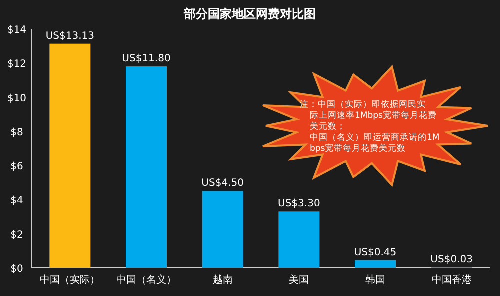  What do you see at coordinates (452, 280) in the screenshot?
I see `x-tick-label: 中国香港` at bounding box center [452, 280].